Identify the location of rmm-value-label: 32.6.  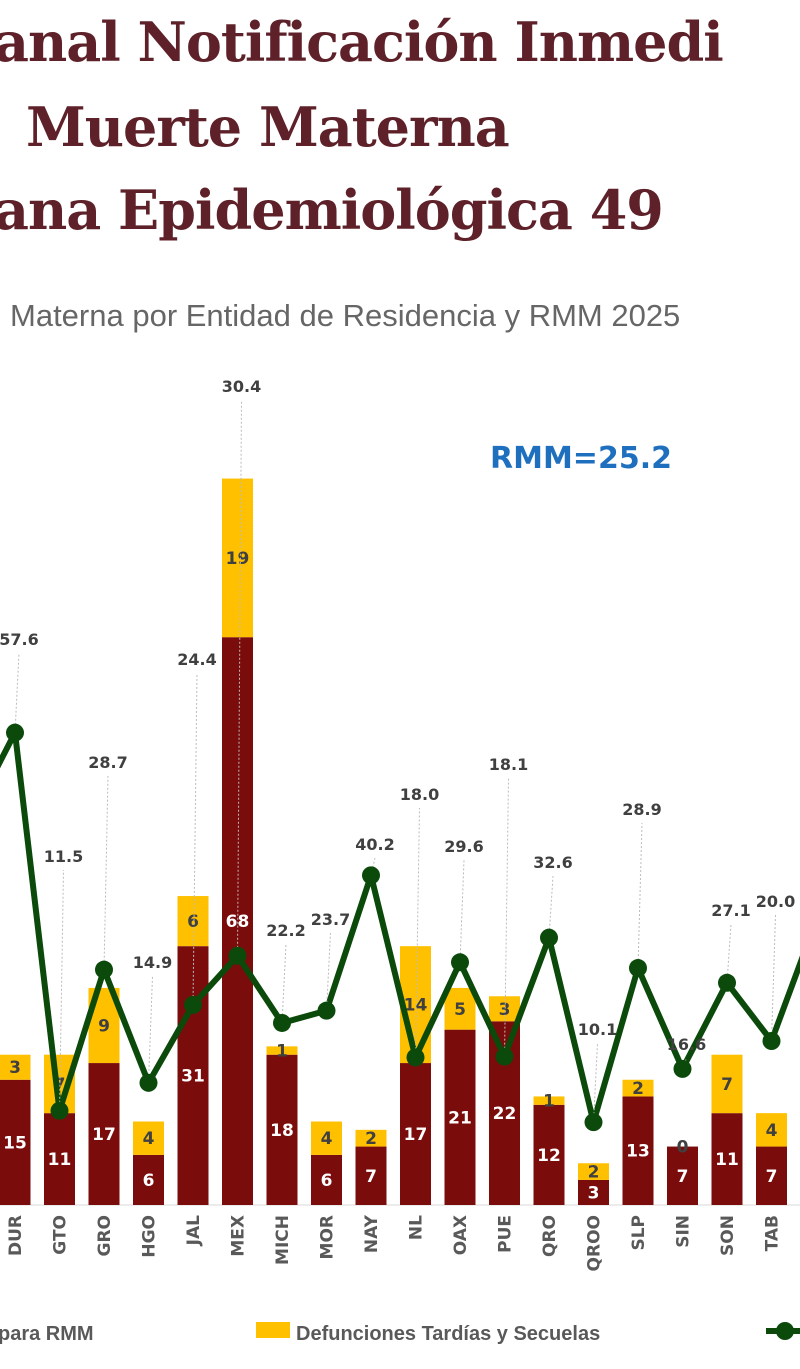
(552, 862).